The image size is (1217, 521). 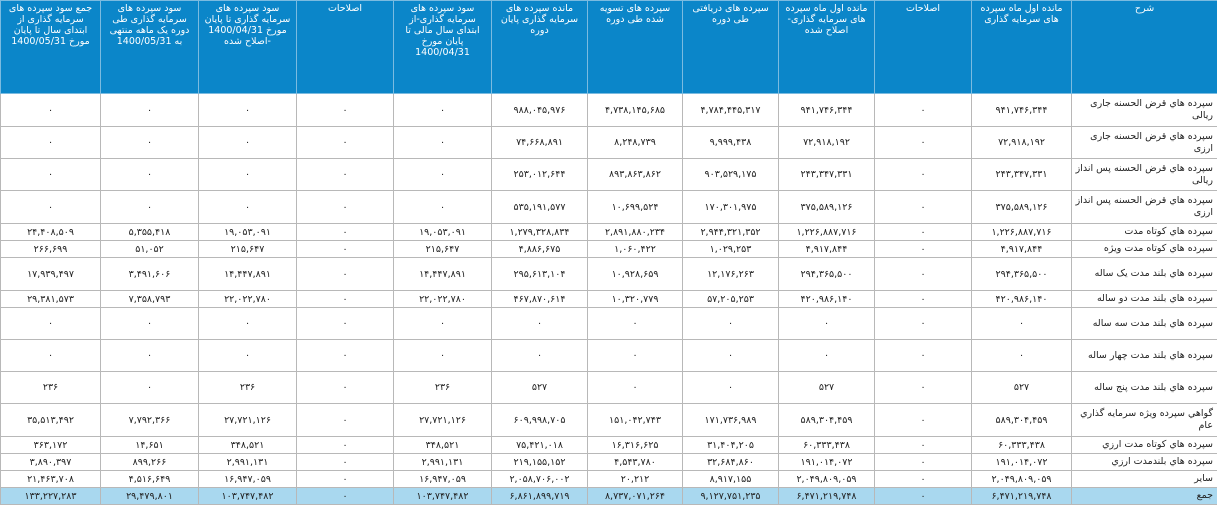 I want to click on cell: ۴۲۰,۹۸۶,۱۴۰, so click(x=1021, y=299).